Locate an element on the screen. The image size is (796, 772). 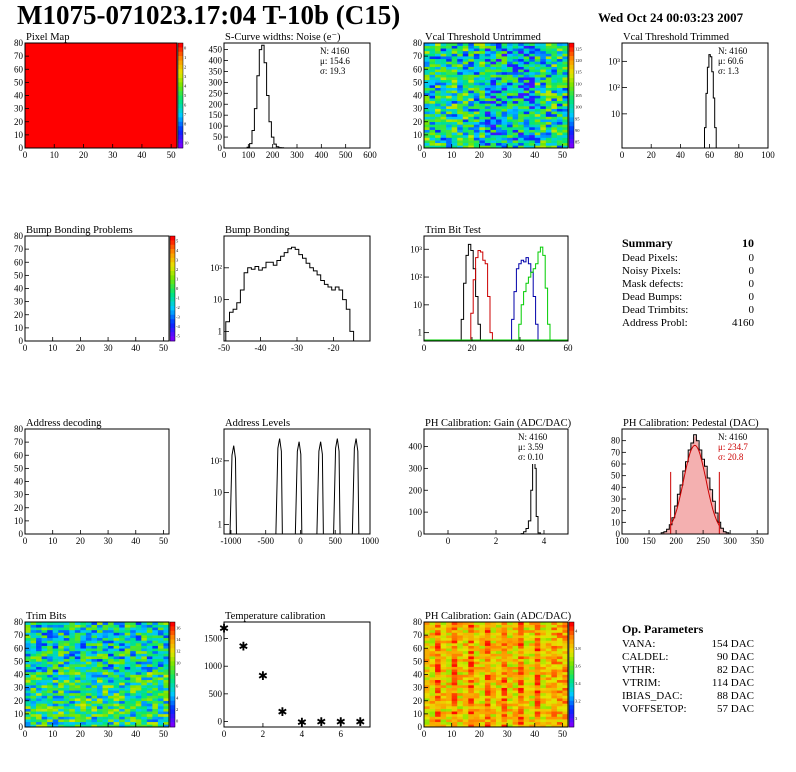
vcal-untrimmed-z-tick: 120 is located at coordinates (579, 60).